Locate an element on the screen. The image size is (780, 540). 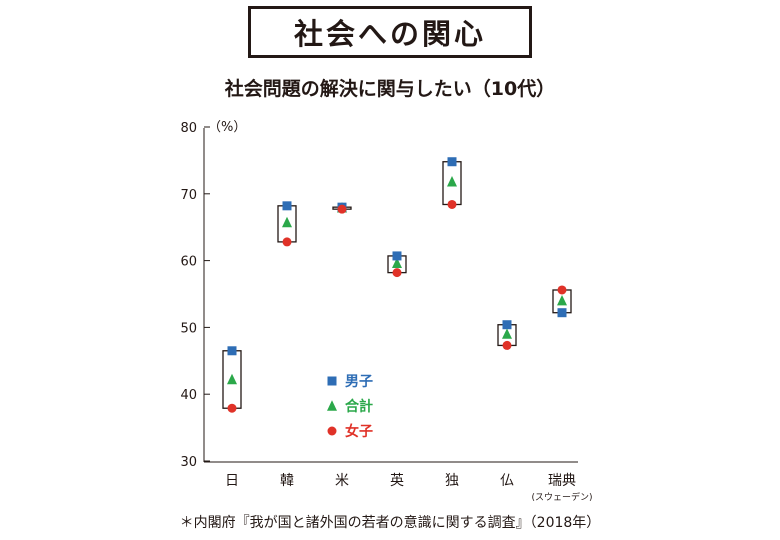
x-label-1: 韓 is located at coordinates (287, 481).